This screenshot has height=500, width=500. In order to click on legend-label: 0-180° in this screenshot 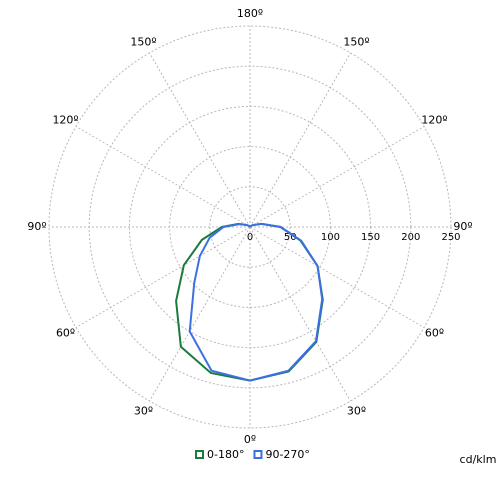, I will do `click(225, 454)`.